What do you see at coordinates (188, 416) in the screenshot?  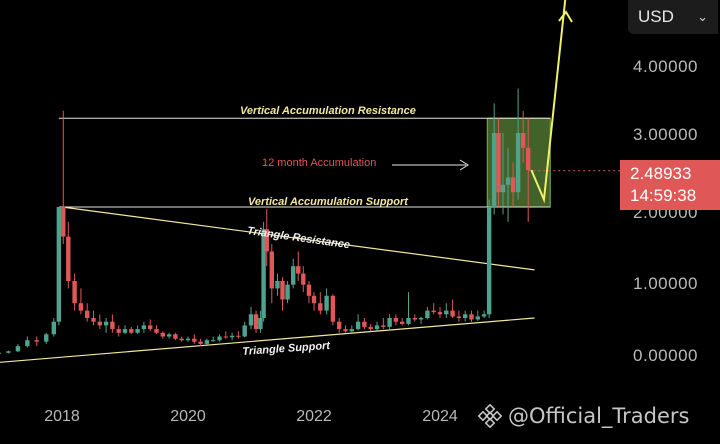 I see `x-tick-label: 2020` at bounding box center [188, 416].